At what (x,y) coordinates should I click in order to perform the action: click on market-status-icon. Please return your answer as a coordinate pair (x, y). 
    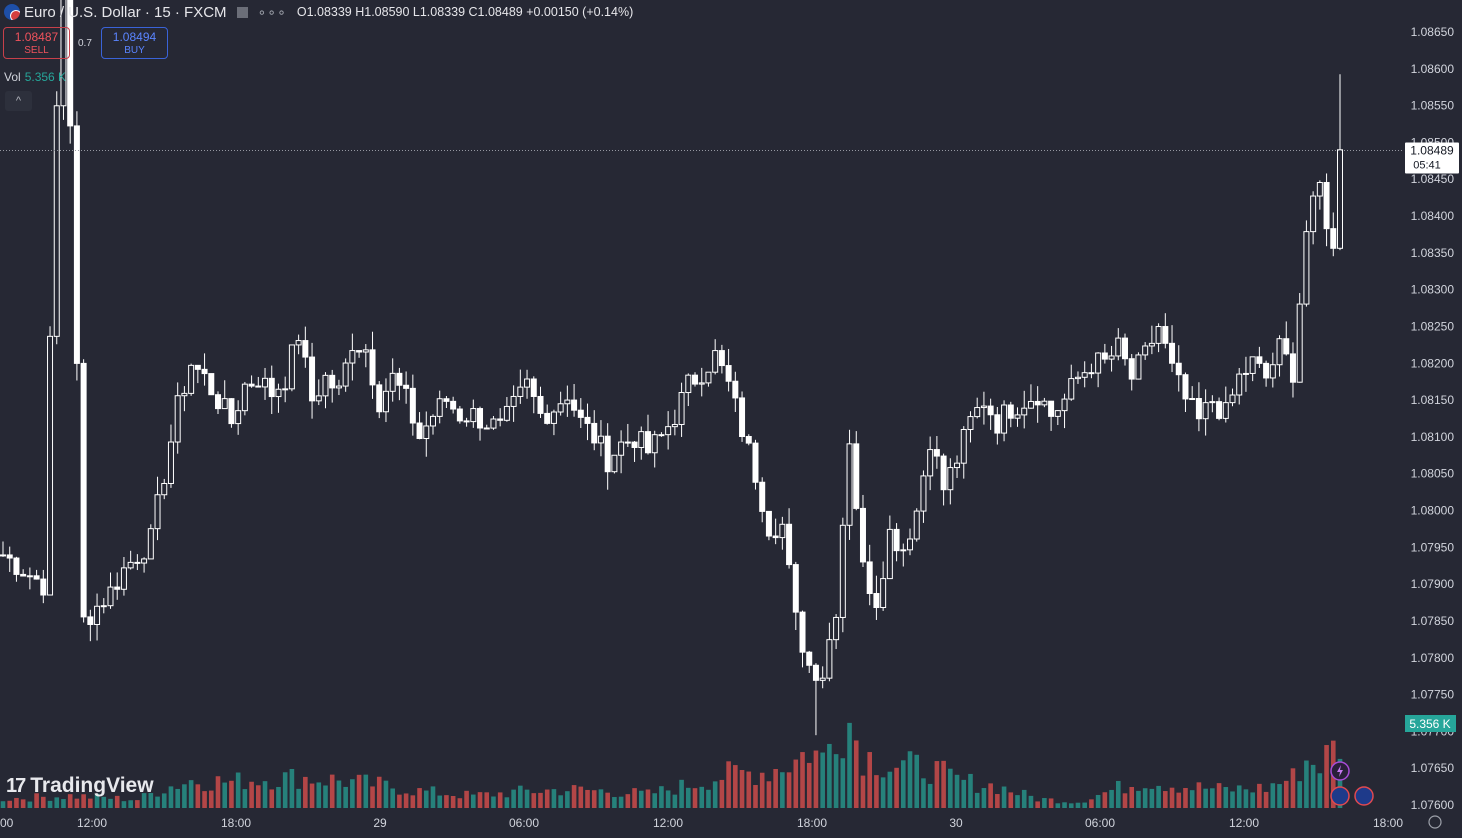
    Looking at the image, I should click on (242, 12).